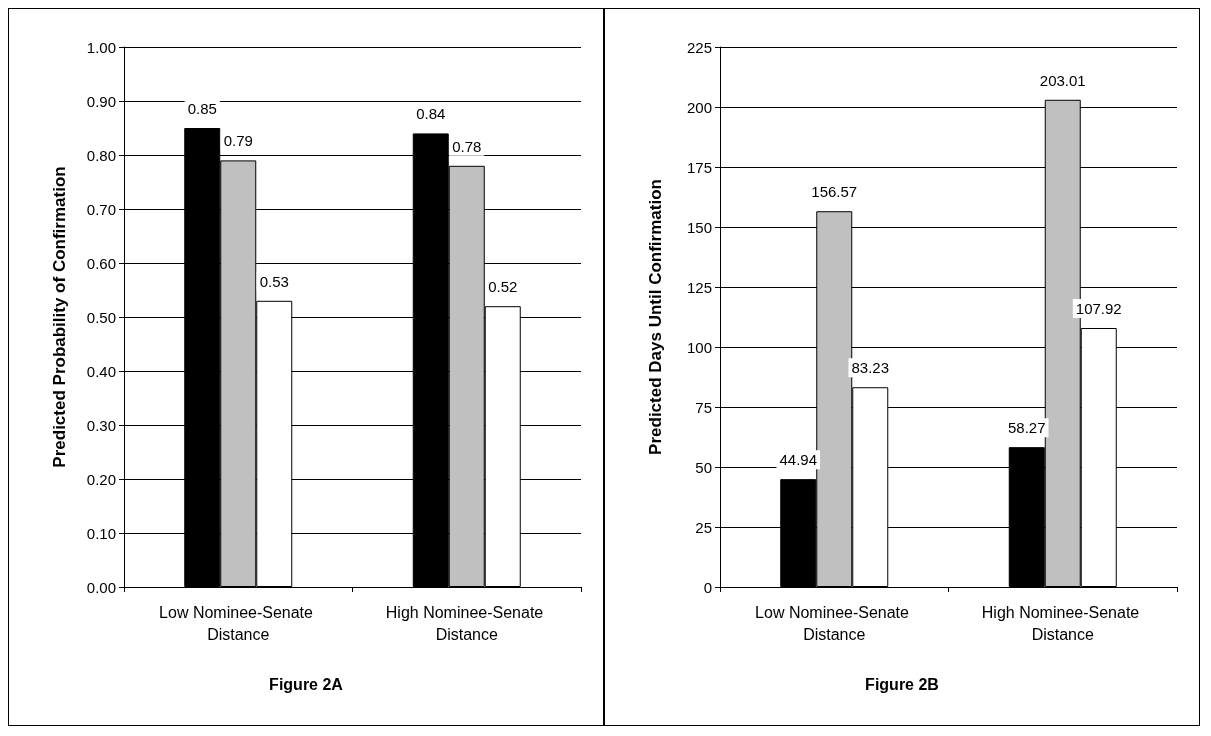  I want to click on data-label: 0.53, so click(274, 281).